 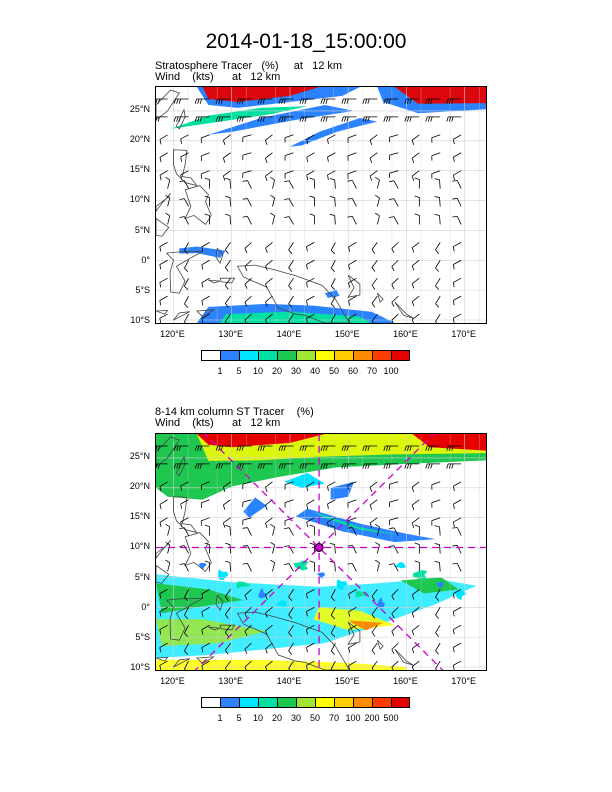 What do you see at coordinates (281, 664) in the screenshot?
I see `tracer-south-edge` at bounding box center [281, 664].